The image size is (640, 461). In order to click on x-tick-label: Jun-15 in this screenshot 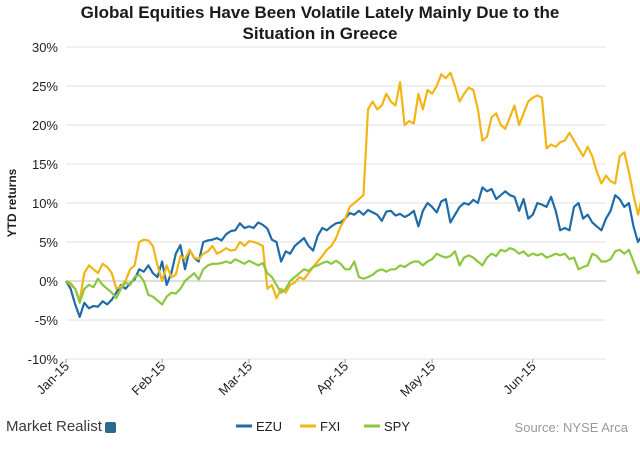, I will do `click(519, 378)`.